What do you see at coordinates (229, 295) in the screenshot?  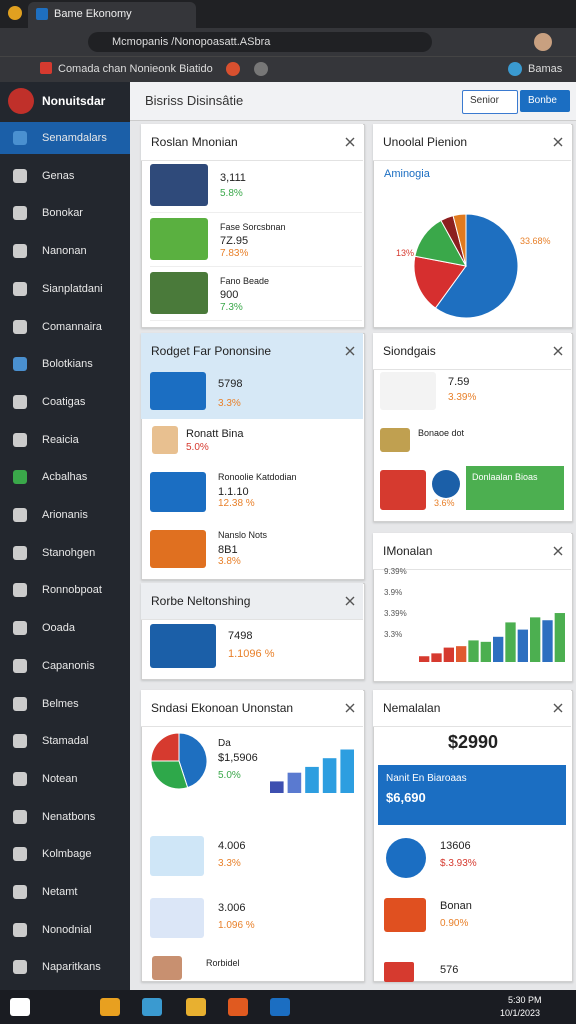 I see `row-value: 900` at bounding box center [229, 295].